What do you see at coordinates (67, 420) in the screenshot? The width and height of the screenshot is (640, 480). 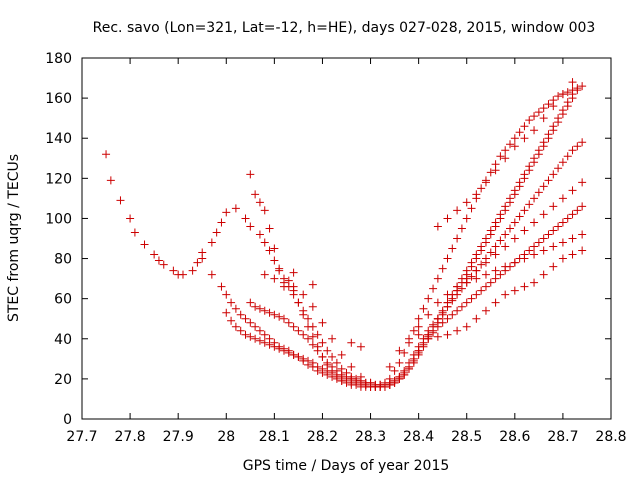 I see `y-tick-label: 0` at bounding box center [67, 420].